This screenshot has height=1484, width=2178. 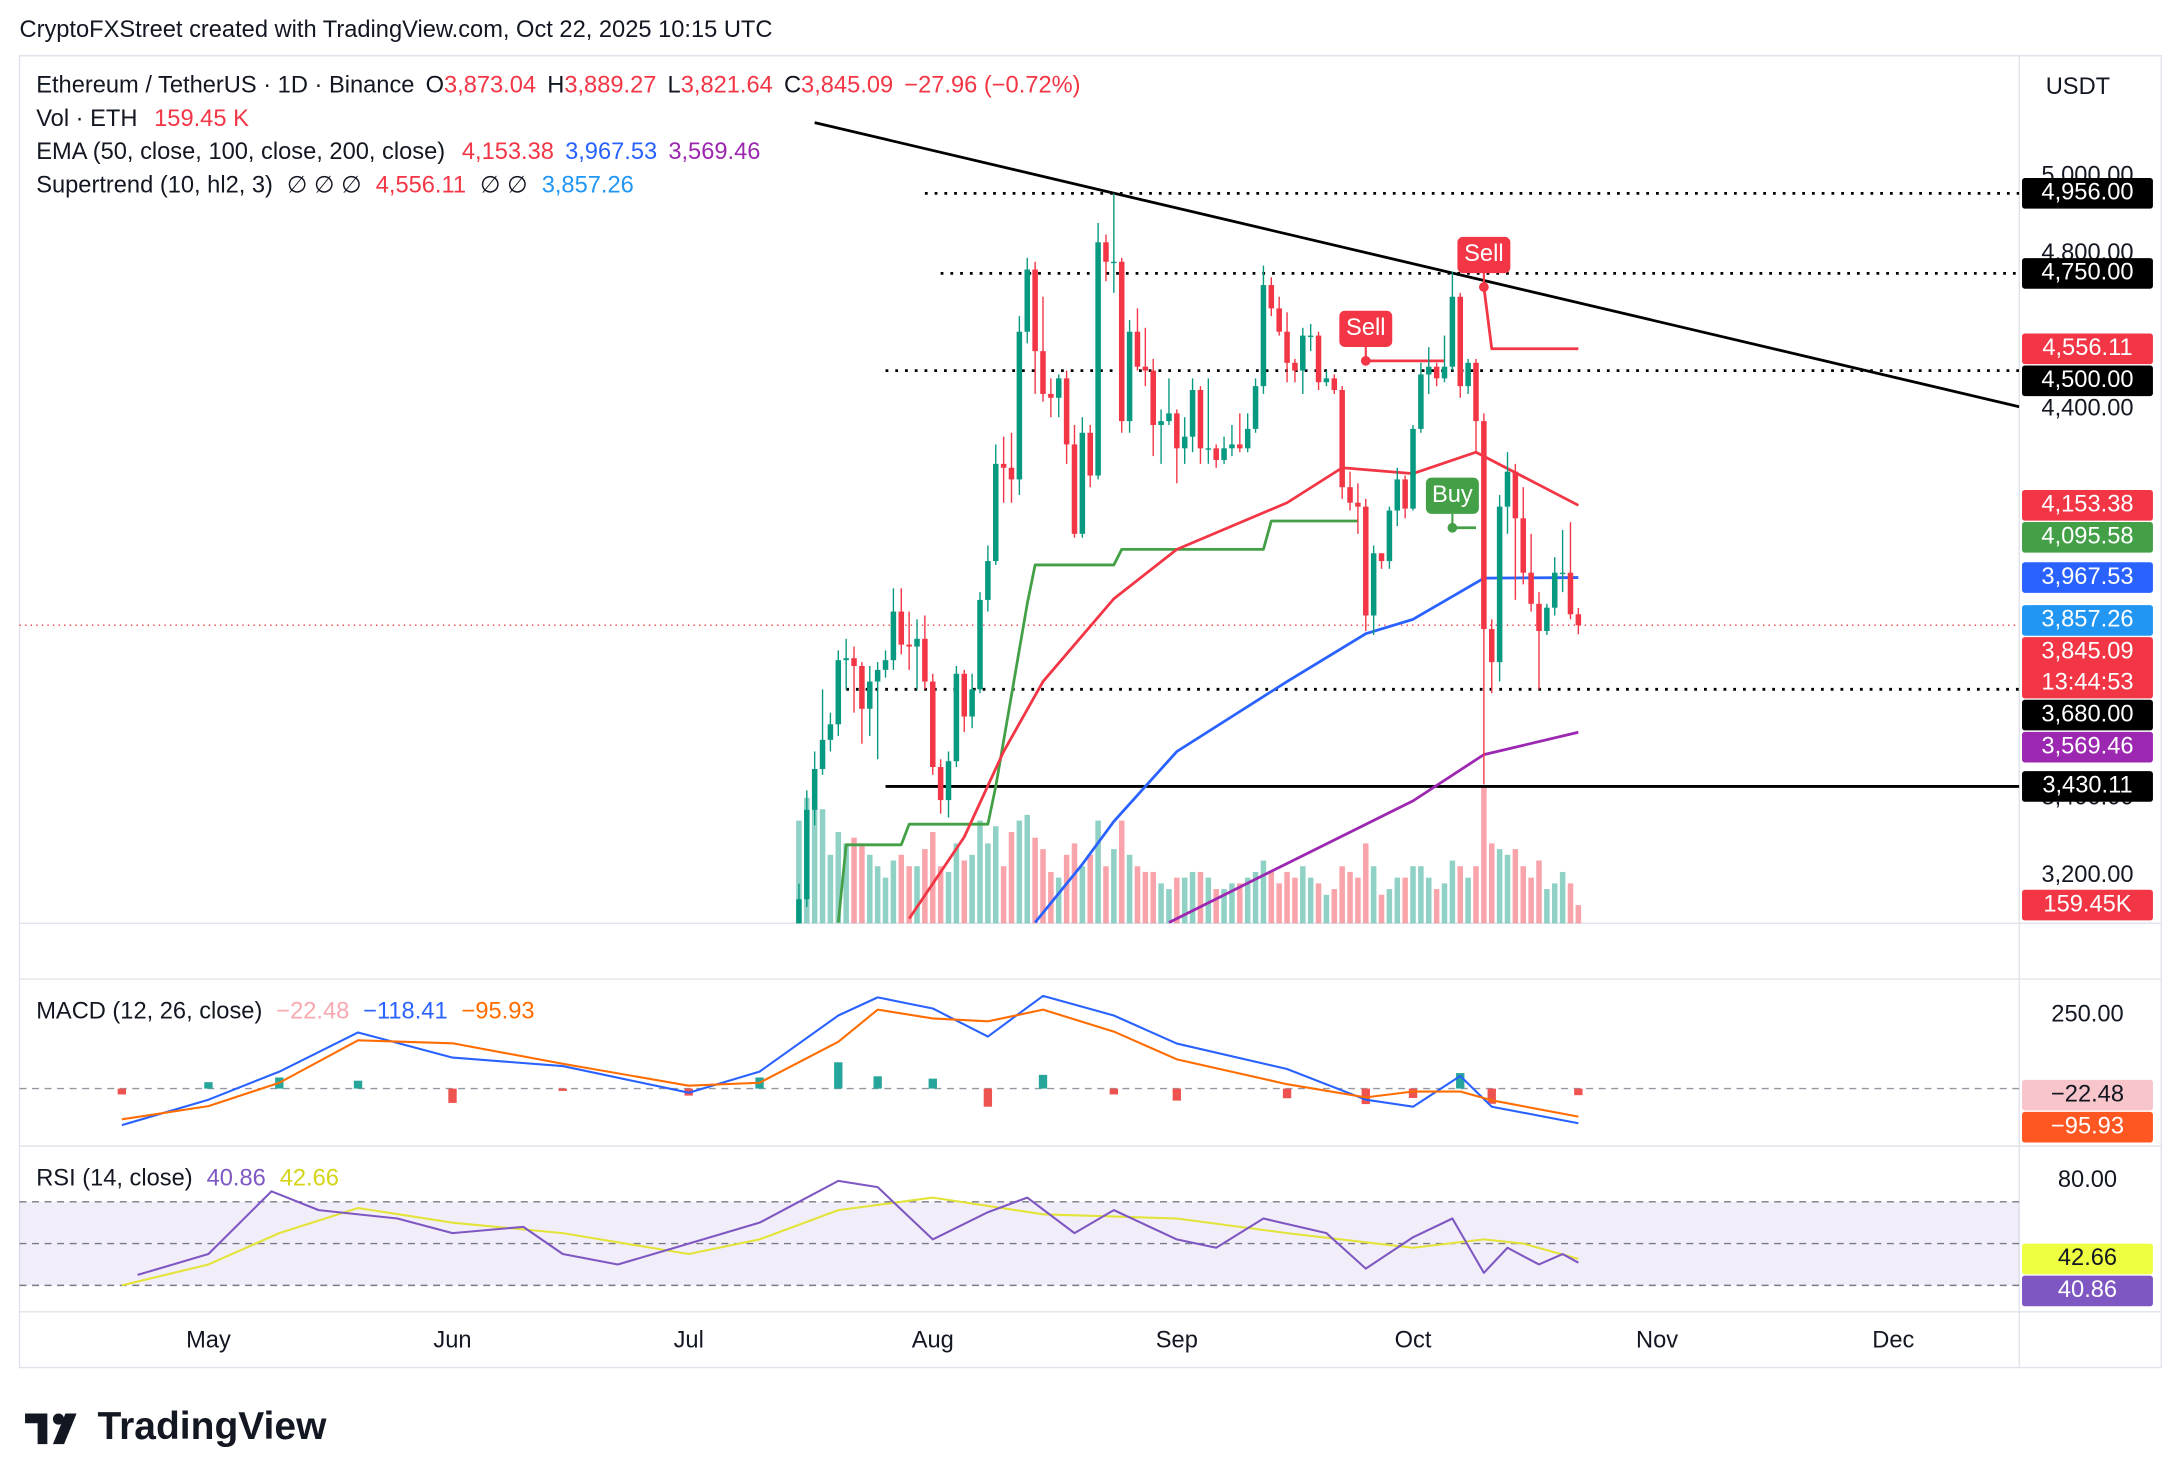 I want to click on legend-value: 3,857.26, so click(x=588, y=186).